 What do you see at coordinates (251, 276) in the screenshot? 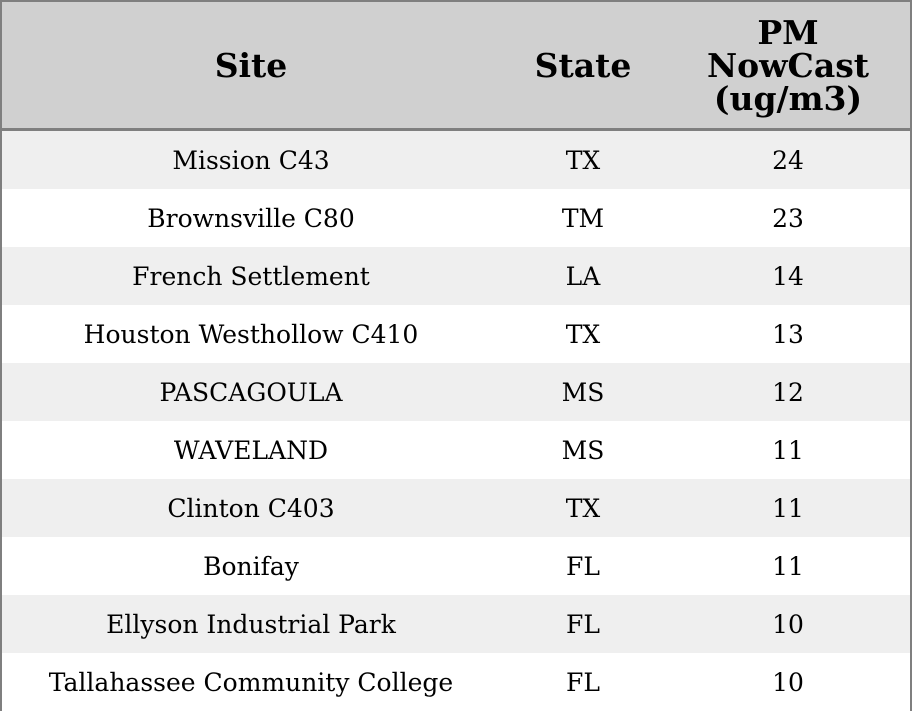
I see `table-cell: French Settlement` at bounding box center [251, 276].